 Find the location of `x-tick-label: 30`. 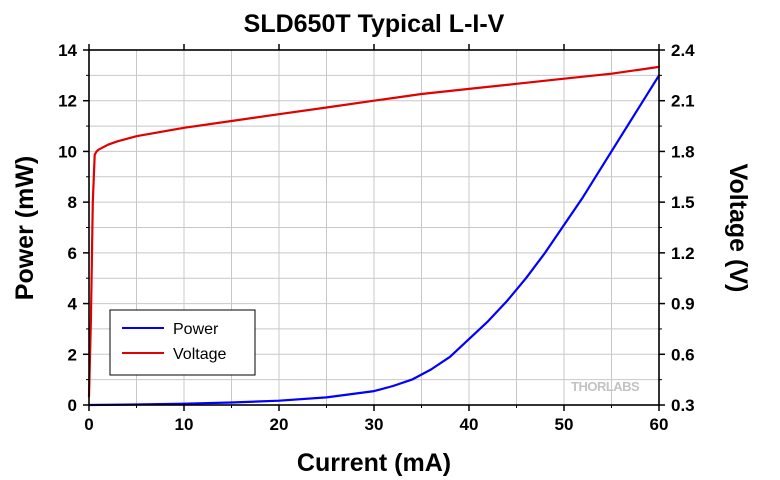

x-tick-label: 30 is located at coordinates (374, 424).